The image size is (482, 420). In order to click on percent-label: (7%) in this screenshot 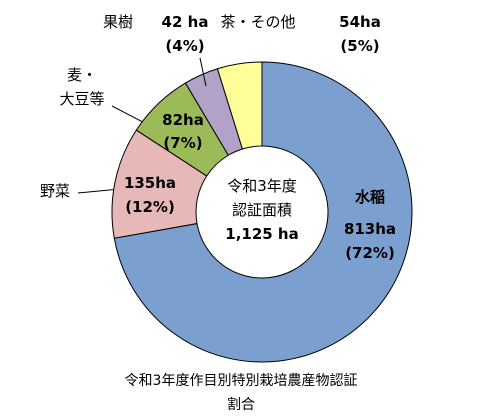, I will do `click(183, 143)`.